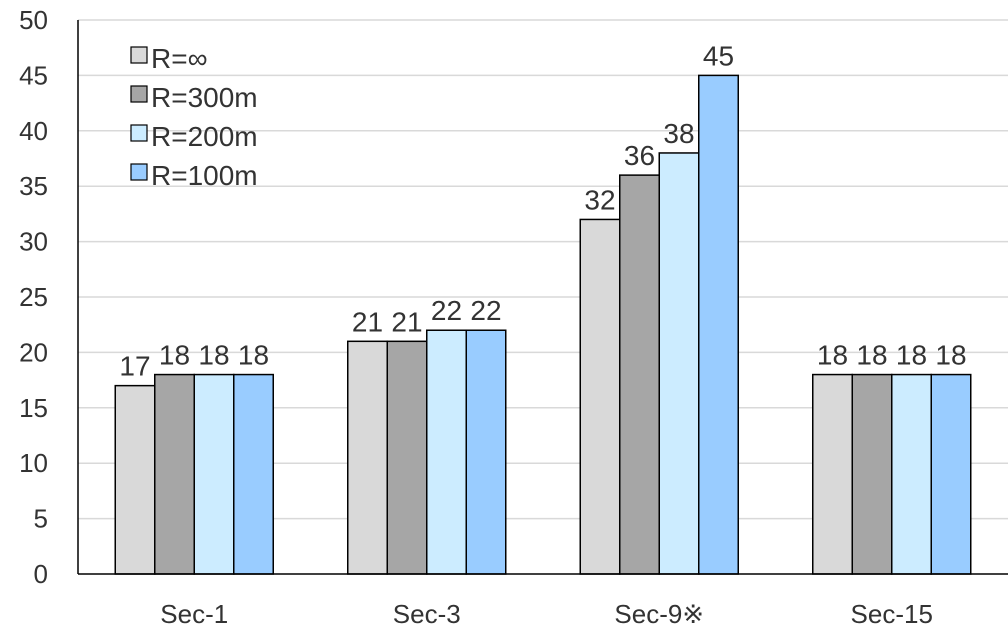  I want to click on data-label: 45, so click(718, 55).